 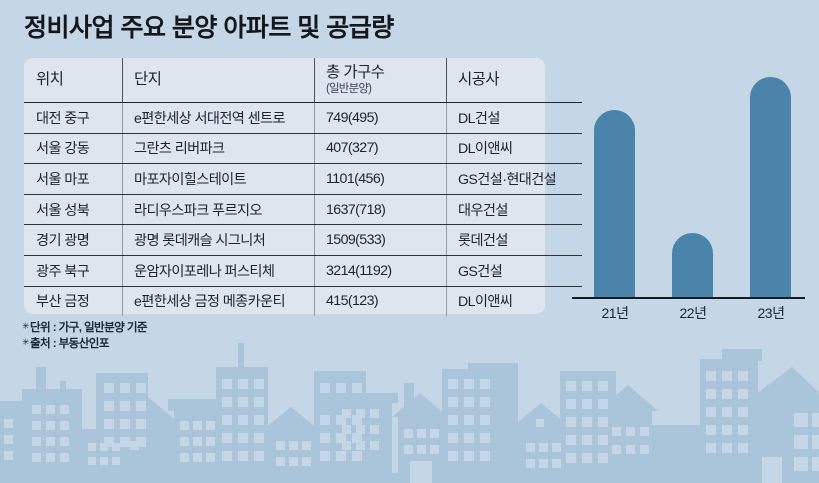 What do you see at coordinates (355, 73) in the screenshot?
I see `column-header-households-label: 총 가구수` at bounding box center [355, 73].